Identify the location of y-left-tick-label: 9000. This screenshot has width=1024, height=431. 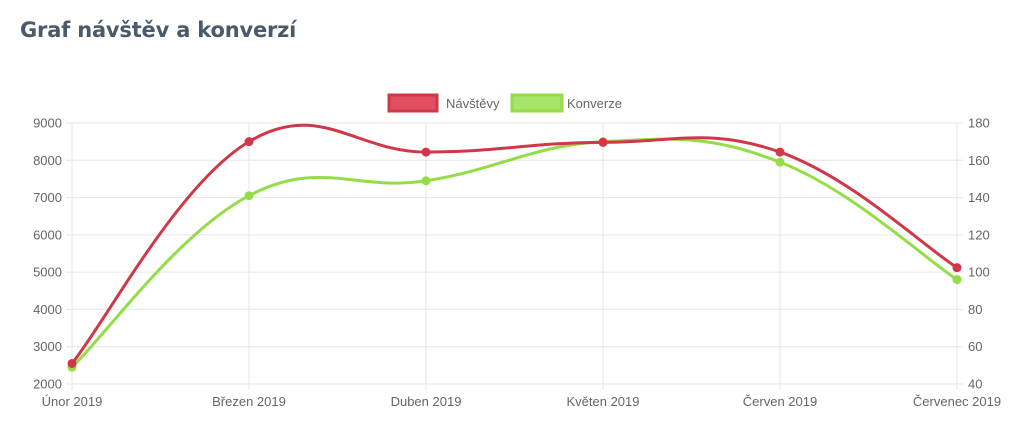
(47, 123).